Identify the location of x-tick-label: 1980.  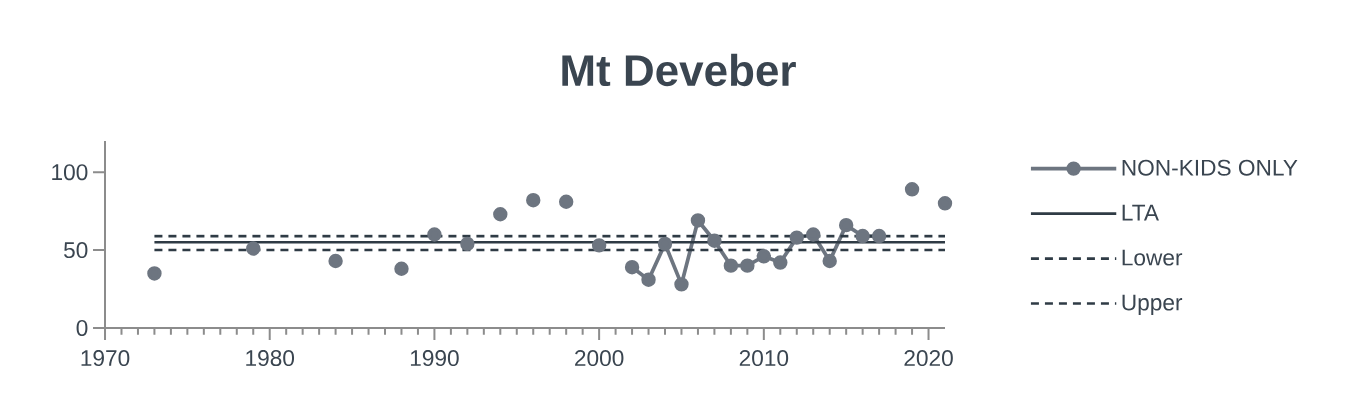
(270, 358).